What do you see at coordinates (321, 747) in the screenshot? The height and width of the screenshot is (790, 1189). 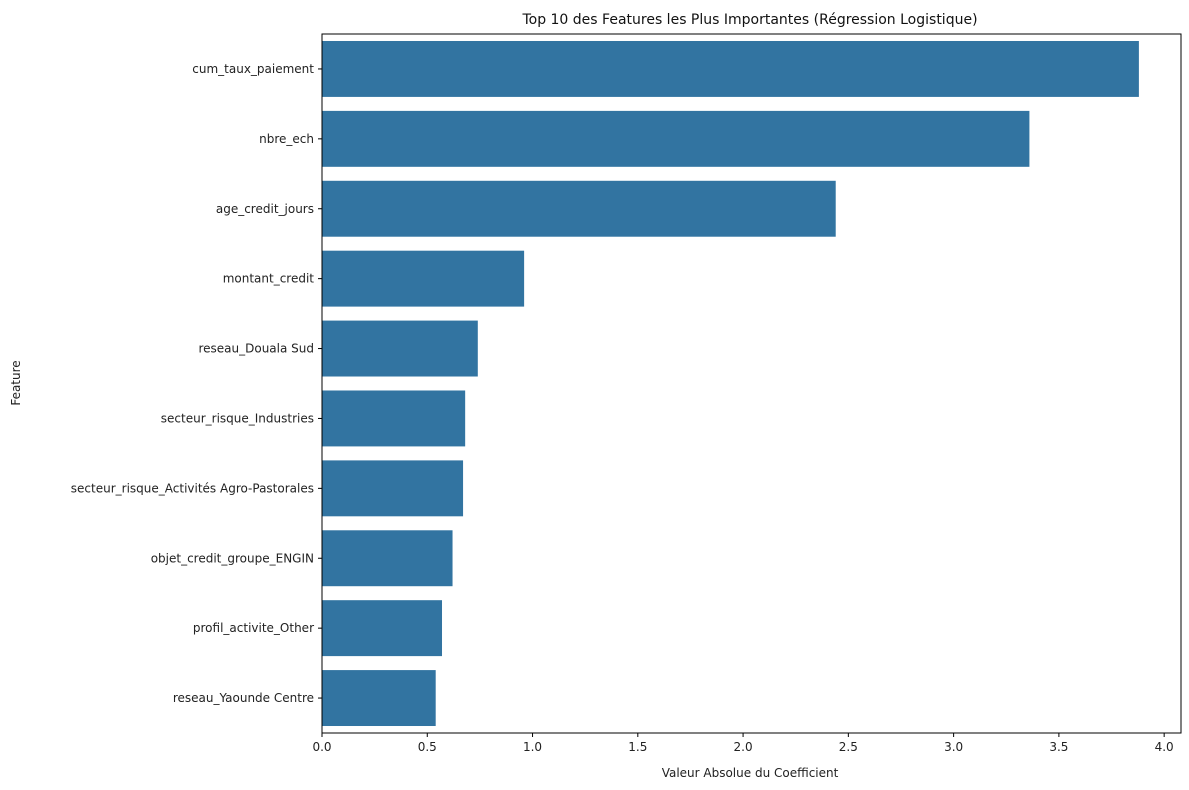 I see `x-tick-label: 0.0` at bounding box center [321, 747].